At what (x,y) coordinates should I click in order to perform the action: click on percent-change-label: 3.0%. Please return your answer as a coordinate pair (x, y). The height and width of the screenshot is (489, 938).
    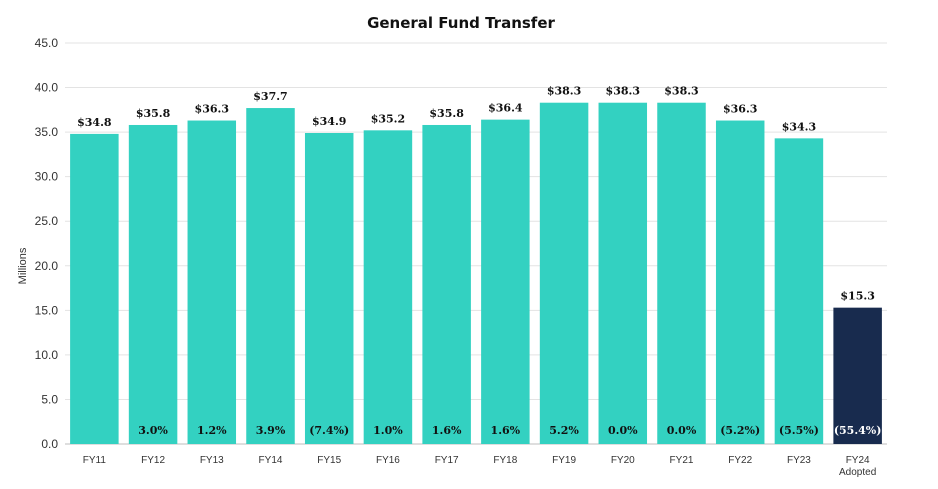
    Looking at the image, I should click on (153, 430).